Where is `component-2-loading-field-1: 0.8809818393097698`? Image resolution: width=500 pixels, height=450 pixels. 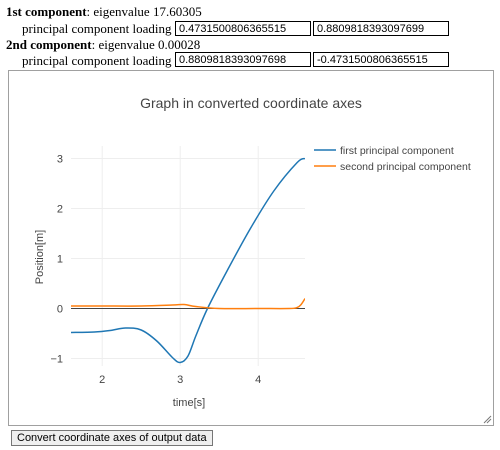 component-2-loading-field-1: 0.8809818393097698 is located at coordinates (243, 59).